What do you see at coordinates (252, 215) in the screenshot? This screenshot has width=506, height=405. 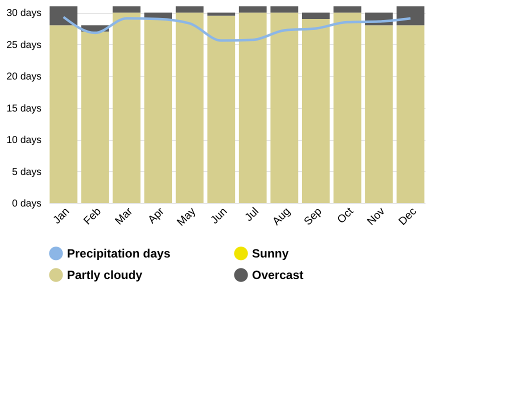 I see `x-tick-label: Jul` at bounding box center [252, 215].